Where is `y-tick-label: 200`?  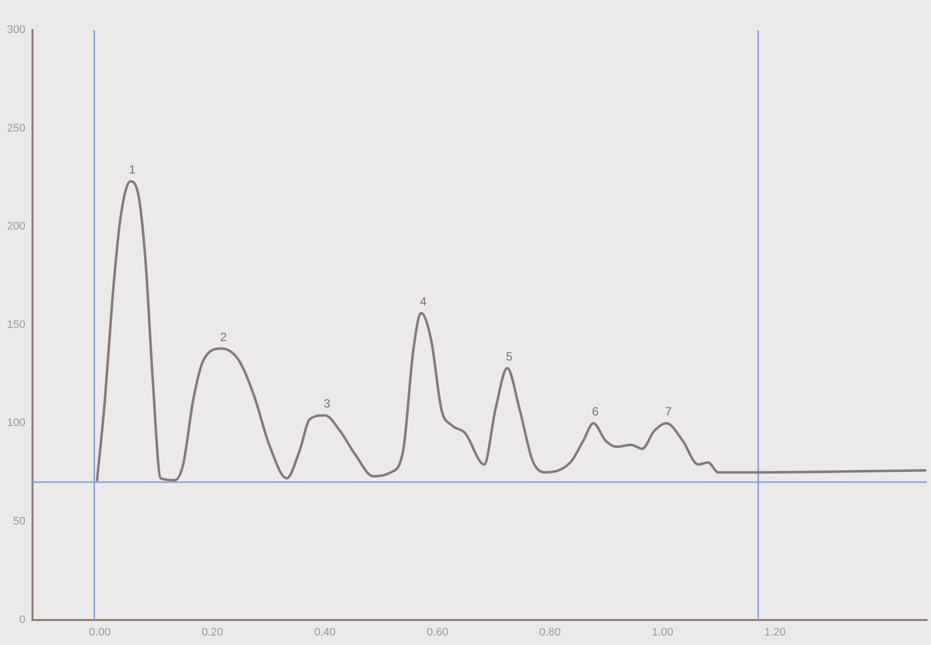 y-tick-label: 200 is located at coordinates (16, 226).